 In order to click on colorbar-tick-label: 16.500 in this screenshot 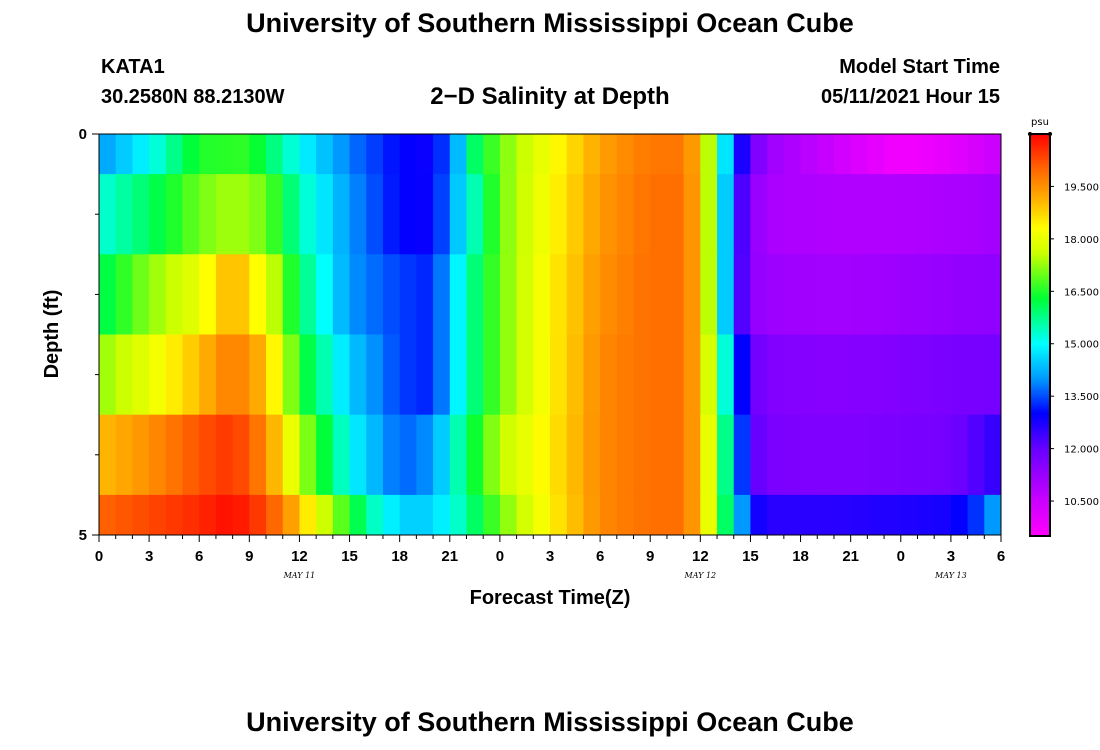, I will do `click(1081, 292)`.